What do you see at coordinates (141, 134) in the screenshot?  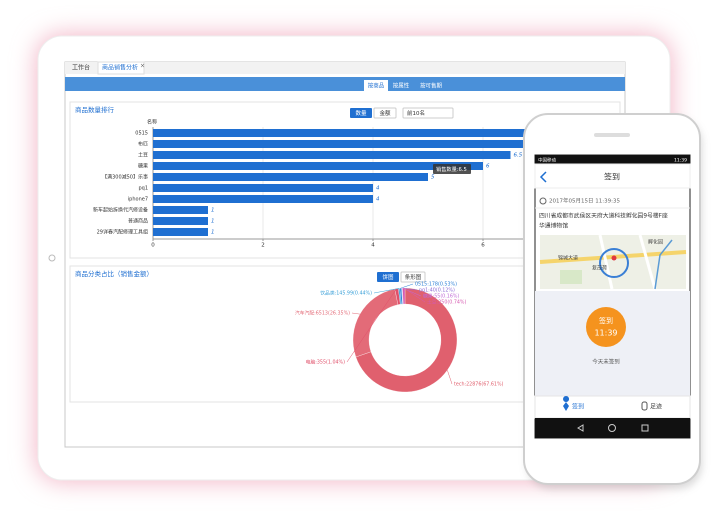 I see `y-tick-label: 0515` at bounding box center [141, 134].